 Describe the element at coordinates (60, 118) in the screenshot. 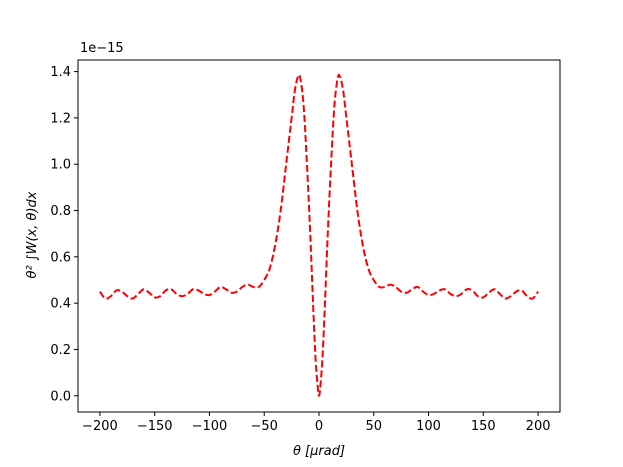

I see `y-tick-label: 1.2` at that location.